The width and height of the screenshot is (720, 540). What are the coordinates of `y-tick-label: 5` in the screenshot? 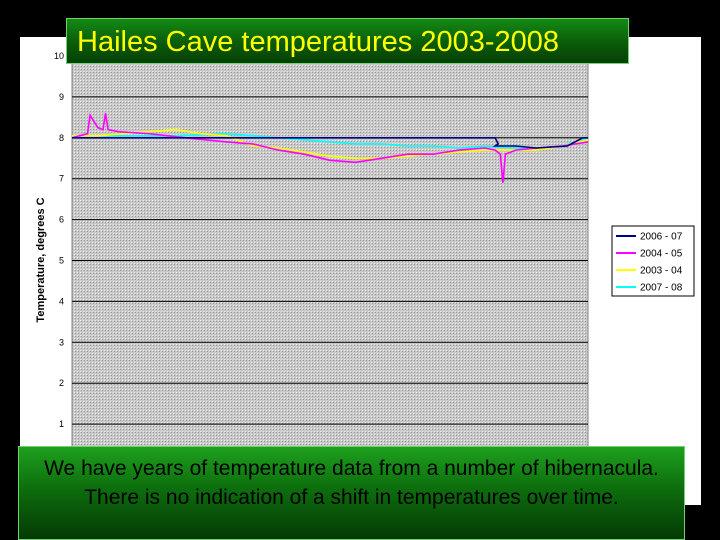 It's located at (61, 261).